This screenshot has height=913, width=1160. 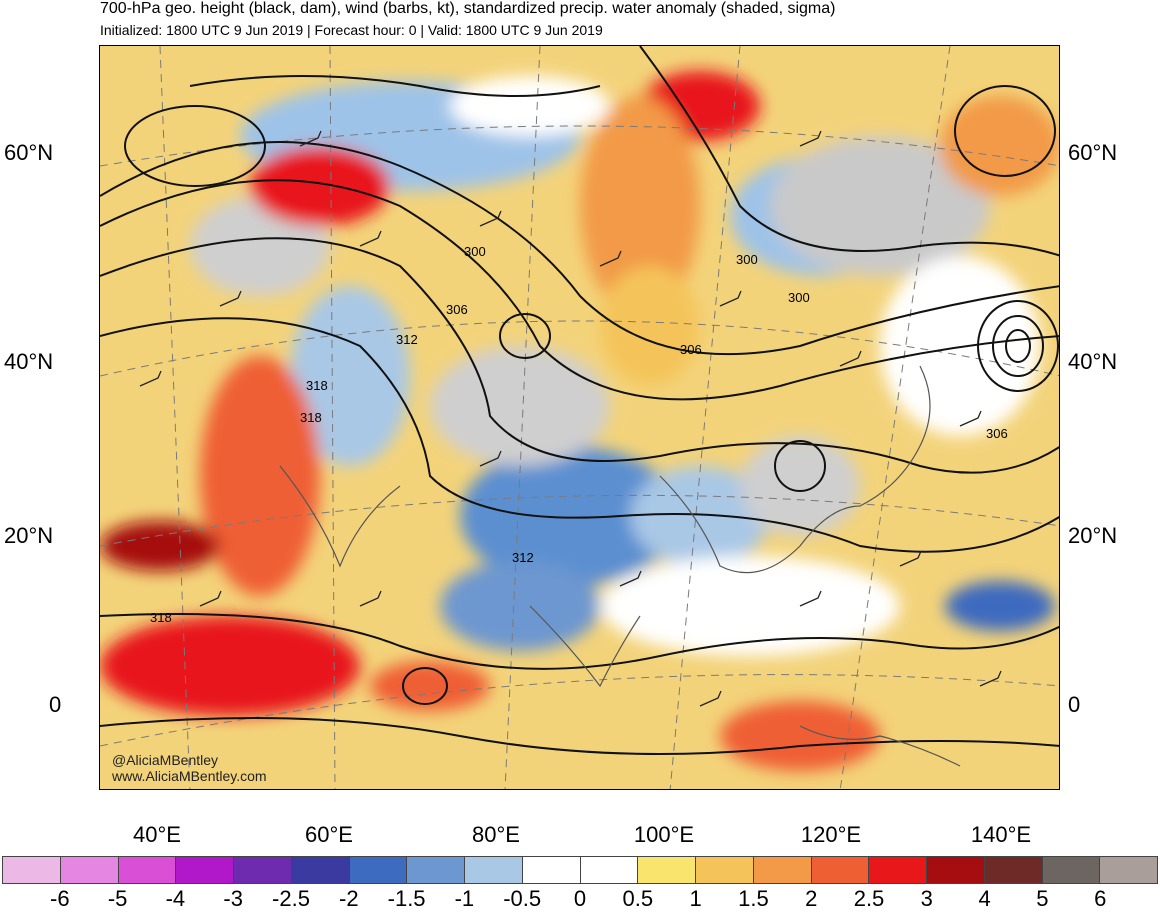 What do you see at coordinates (157, 834) in the screenshot?
I see `lon-label-40e: 40°E` at bounding box center [157, 834].